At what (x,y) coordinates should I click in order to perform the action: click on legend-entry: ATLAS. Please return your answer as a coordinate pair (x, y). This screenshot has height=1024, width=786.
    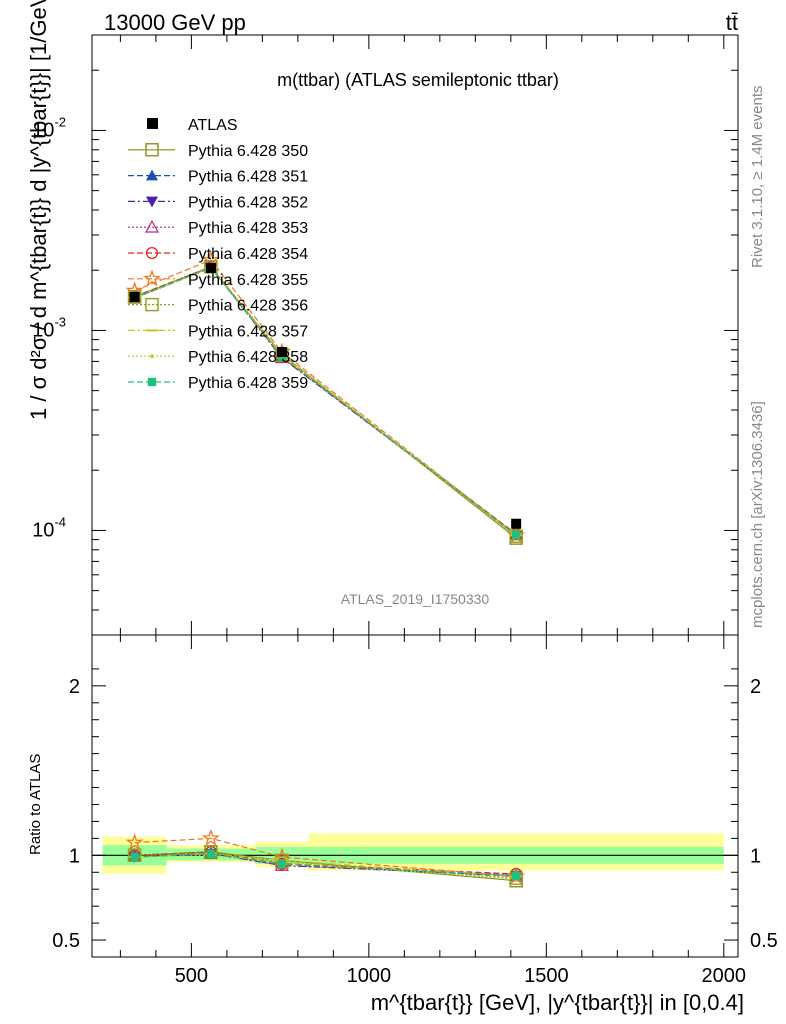
    Looking at the image, I should click on (192, 125).